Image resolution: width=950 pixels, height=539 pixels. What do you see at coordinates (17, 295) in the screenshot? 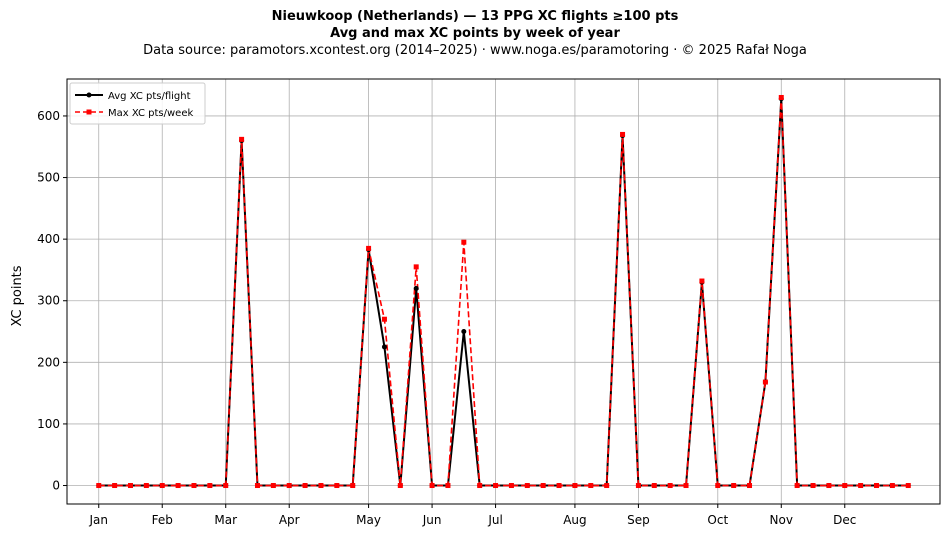
I see `y-axis-label: XC points` at bounding box center [17, 295].